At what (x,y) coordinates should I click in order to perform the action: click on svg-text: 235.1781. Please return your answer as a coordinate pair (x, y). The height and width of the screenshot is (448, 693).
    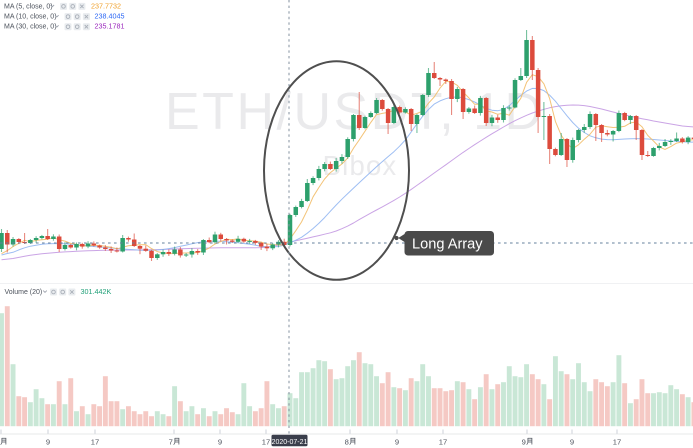
    Looking at the image, I should click on (110, 26).